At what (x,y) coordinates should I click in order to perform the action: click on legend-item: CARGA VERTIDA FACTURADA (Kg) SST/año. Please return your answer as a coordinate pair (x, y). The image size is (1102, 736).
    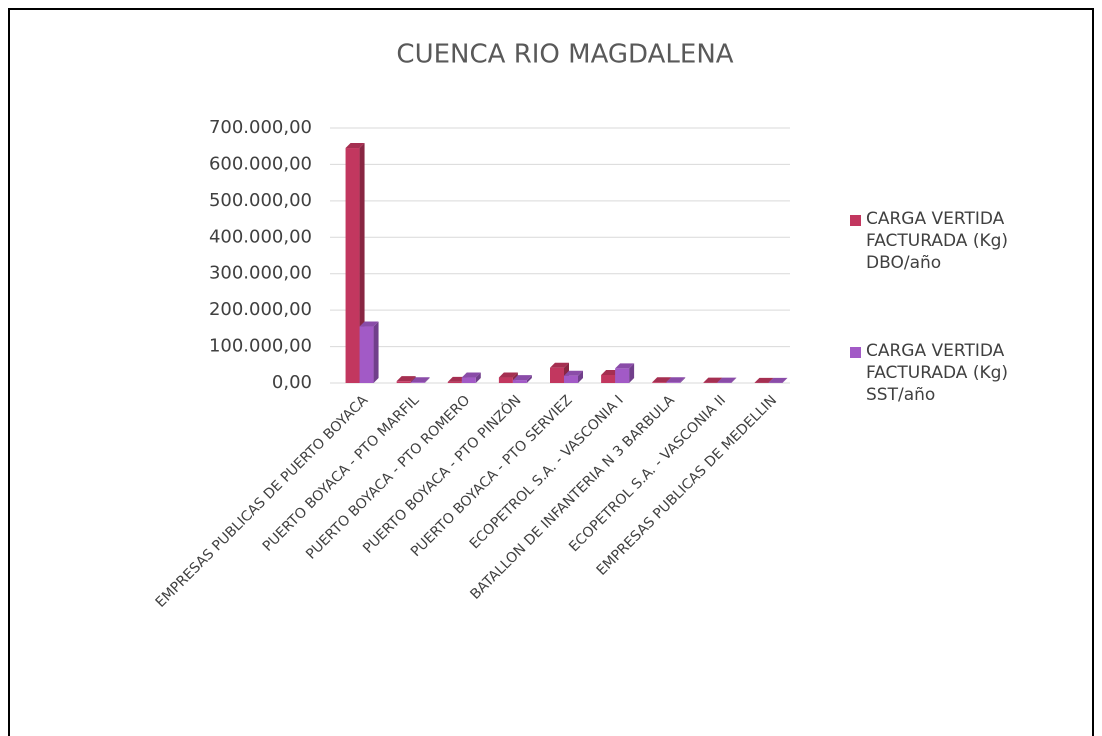
    Looking at the image, I should click on (937, 373).